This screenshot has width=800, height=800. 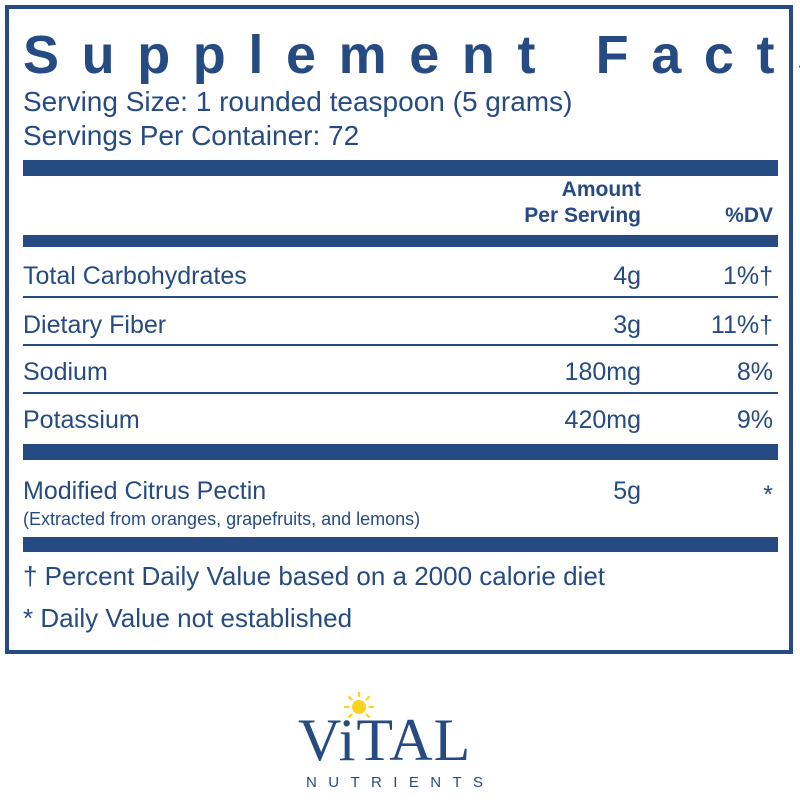 What do you see at coordinates (754, 372) in the screenshot?
I see `nutrient-dv: 8%` at bounding box center [754, 372].